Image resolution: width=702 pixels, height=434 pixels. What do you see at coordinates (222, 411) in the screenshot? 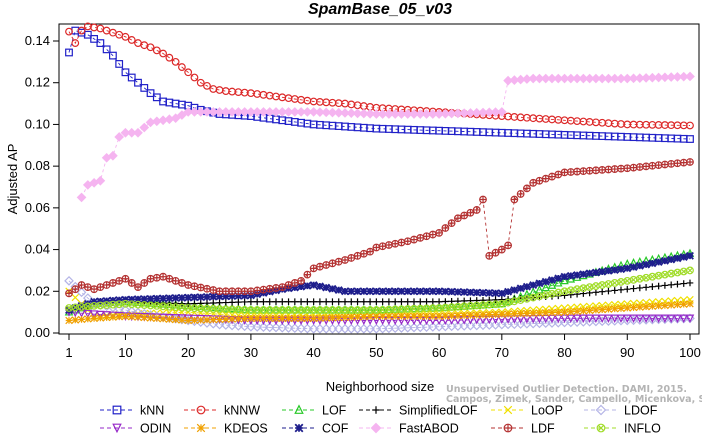
I see `legend-item-knnw: kNNW` at bounding box center [222, 411].